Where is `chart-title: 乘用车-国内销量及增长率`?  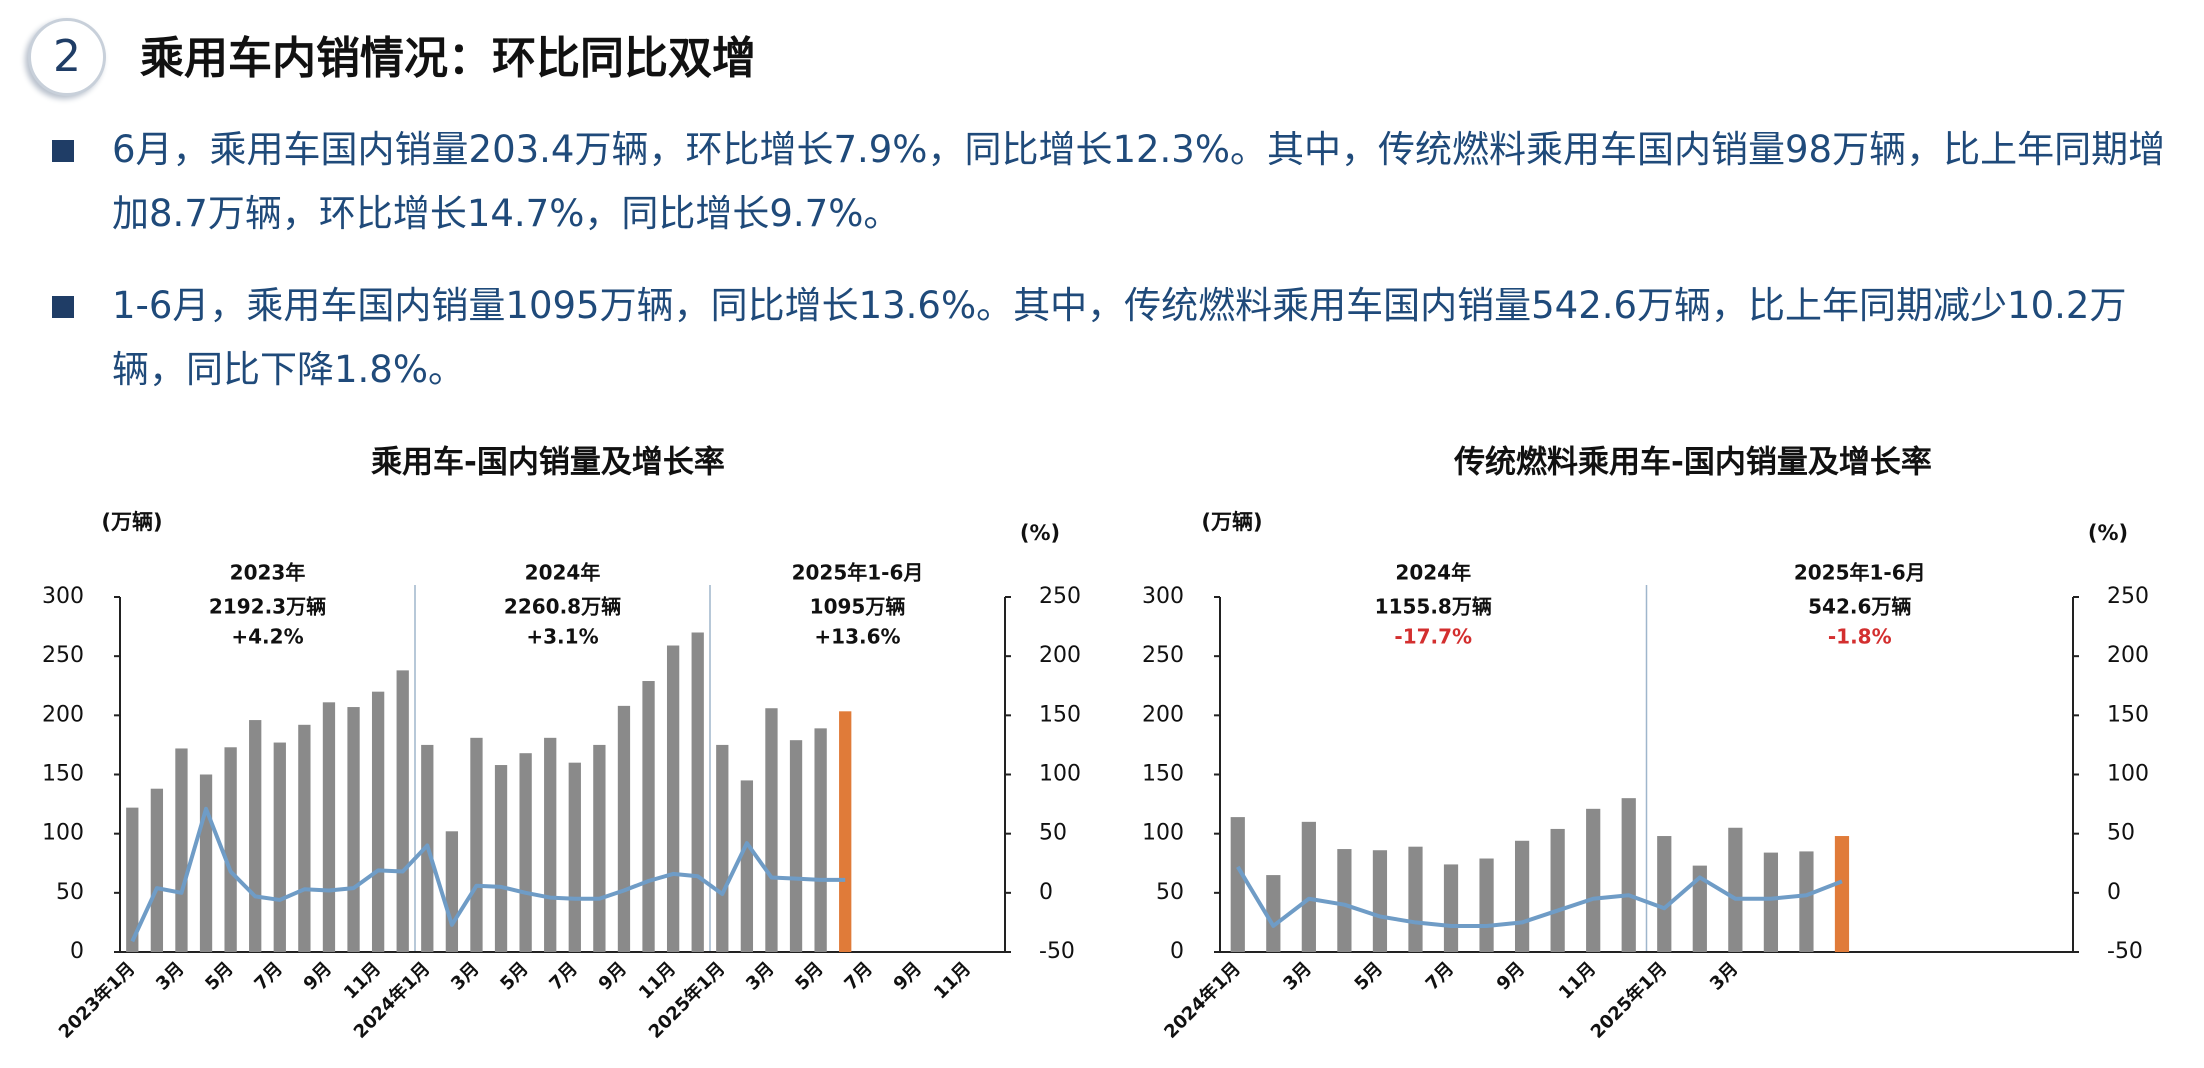
chart-title: 乘用车-国内销量及增长率 is located at coordinates (548, 463).